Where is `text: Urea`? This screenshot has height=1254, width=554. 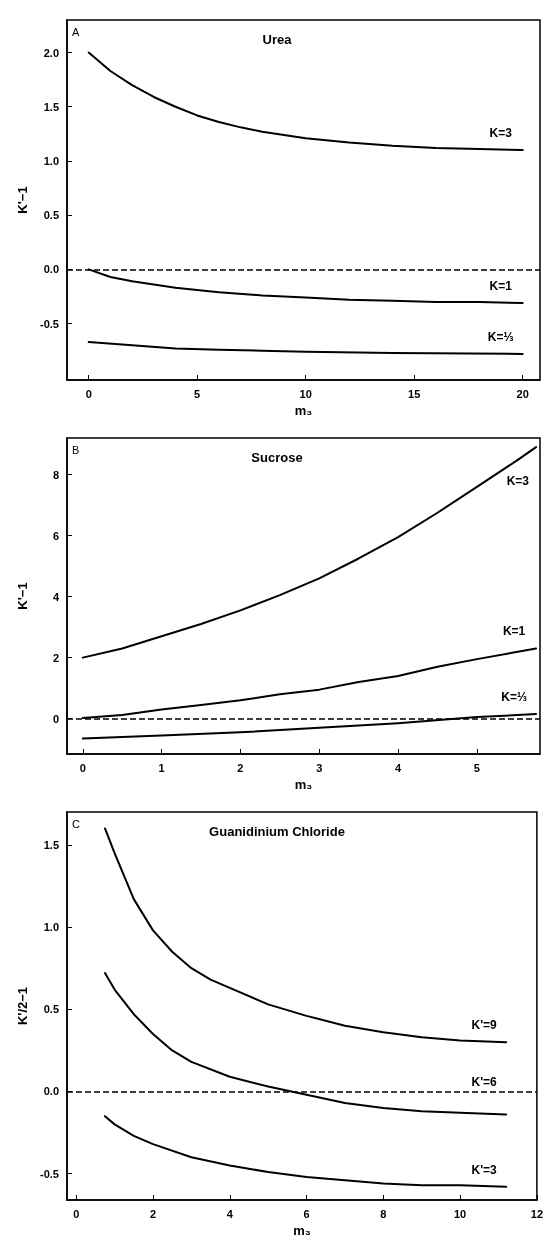 text: Urea is located at coordinates (277, 39).